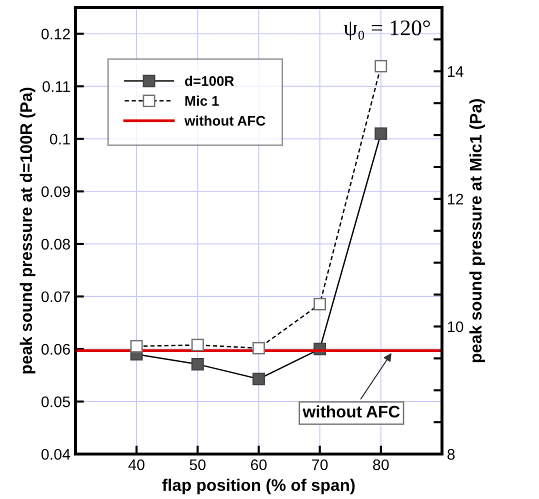 The width and height of the screenshot is (539, 499). What do you see at coordinates (320, 464) in the screenshot?
I see `x-tick-label: 70` at bounding box center [320, 464].